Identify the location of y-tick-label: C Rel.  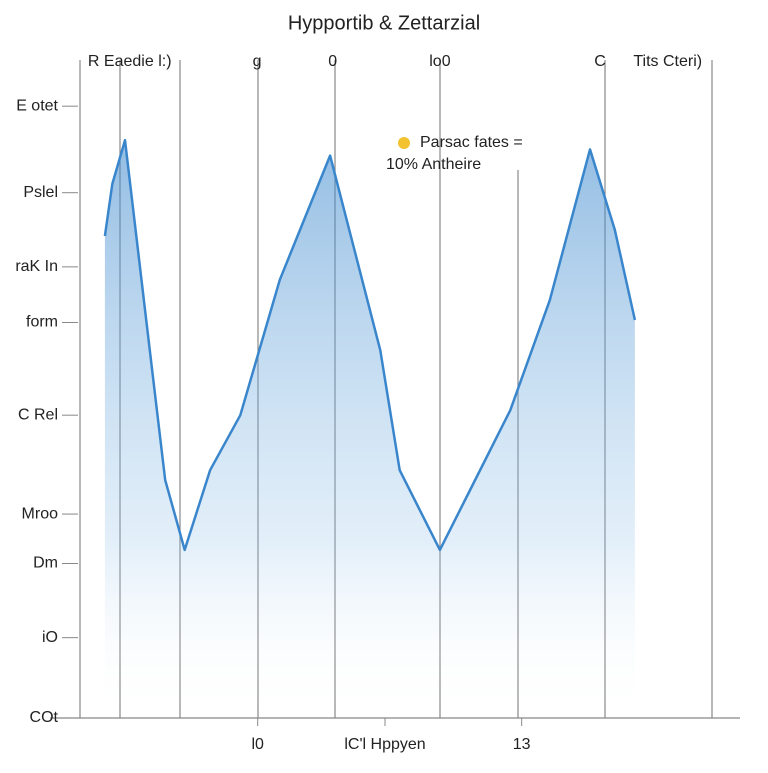
(38, 414).